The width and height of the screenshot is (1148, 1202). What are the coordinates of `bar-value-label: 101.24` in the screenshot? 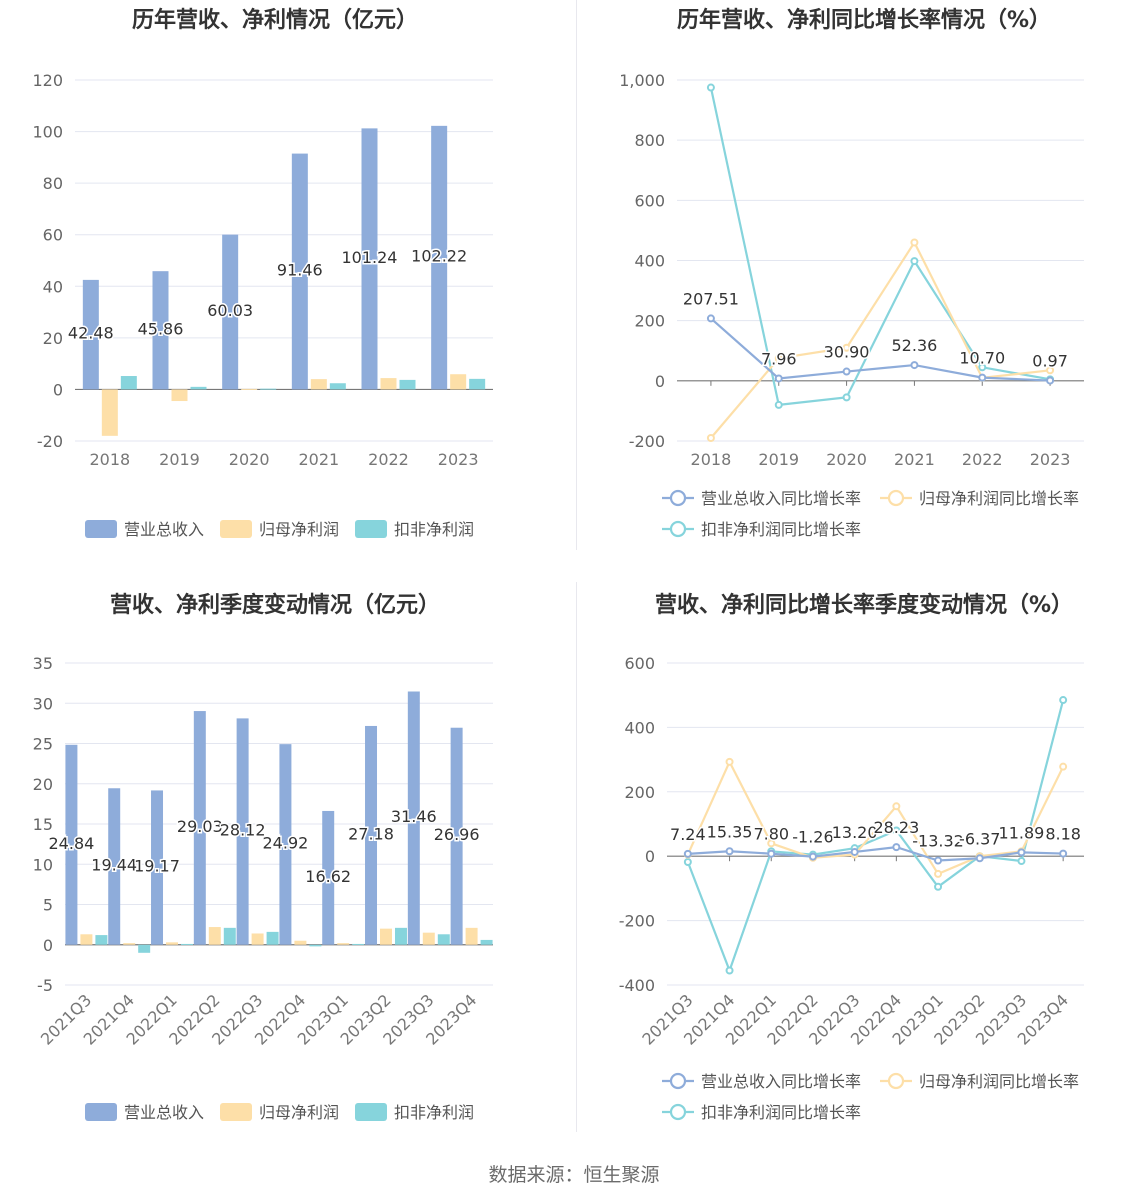 It's located at (370, 257).